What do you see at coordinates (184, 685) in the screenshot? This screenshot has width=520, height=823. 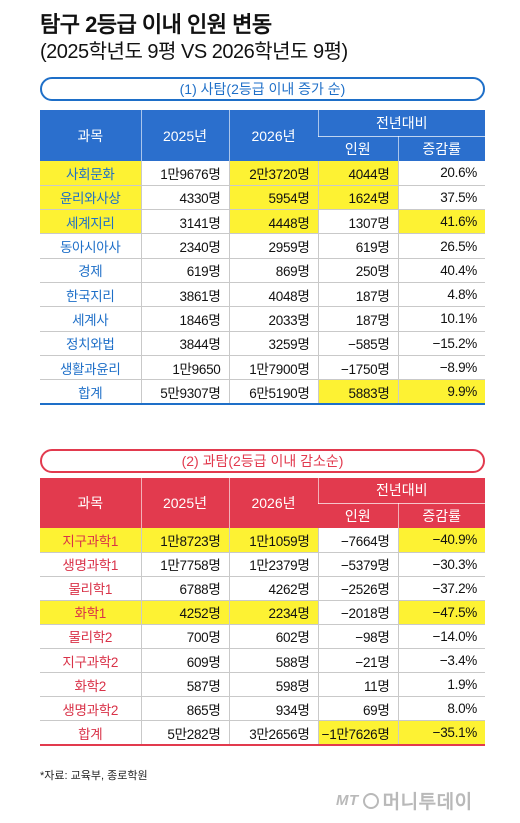 I see `cell-2025: 587명` at bounding box center [184, 685].